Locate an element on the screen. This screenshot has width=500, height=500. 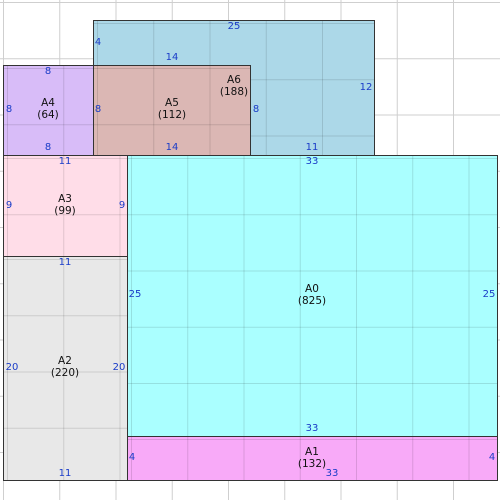
rect-a4-label: A4 (64) is located at coordinates (48, 109).